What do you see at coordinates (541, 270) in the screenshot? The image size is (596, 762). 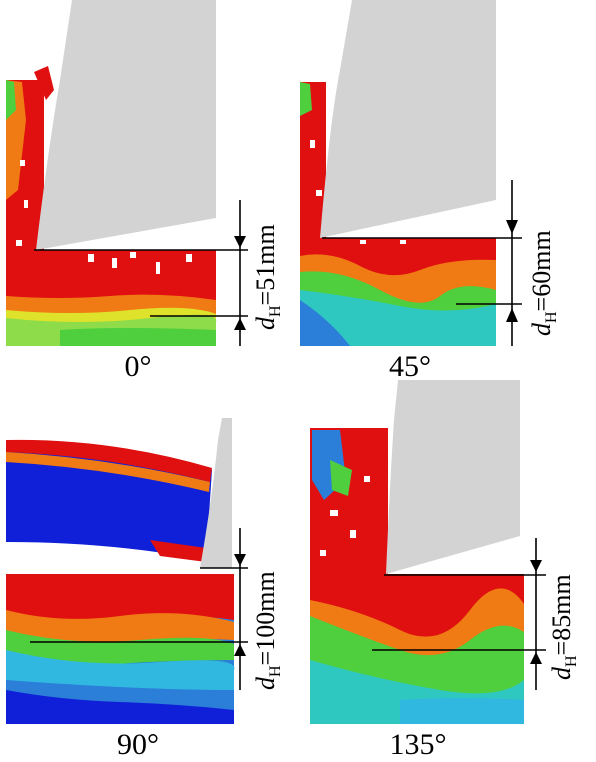 I see `dim-value: =60mm` at bounding box center [541, 270].